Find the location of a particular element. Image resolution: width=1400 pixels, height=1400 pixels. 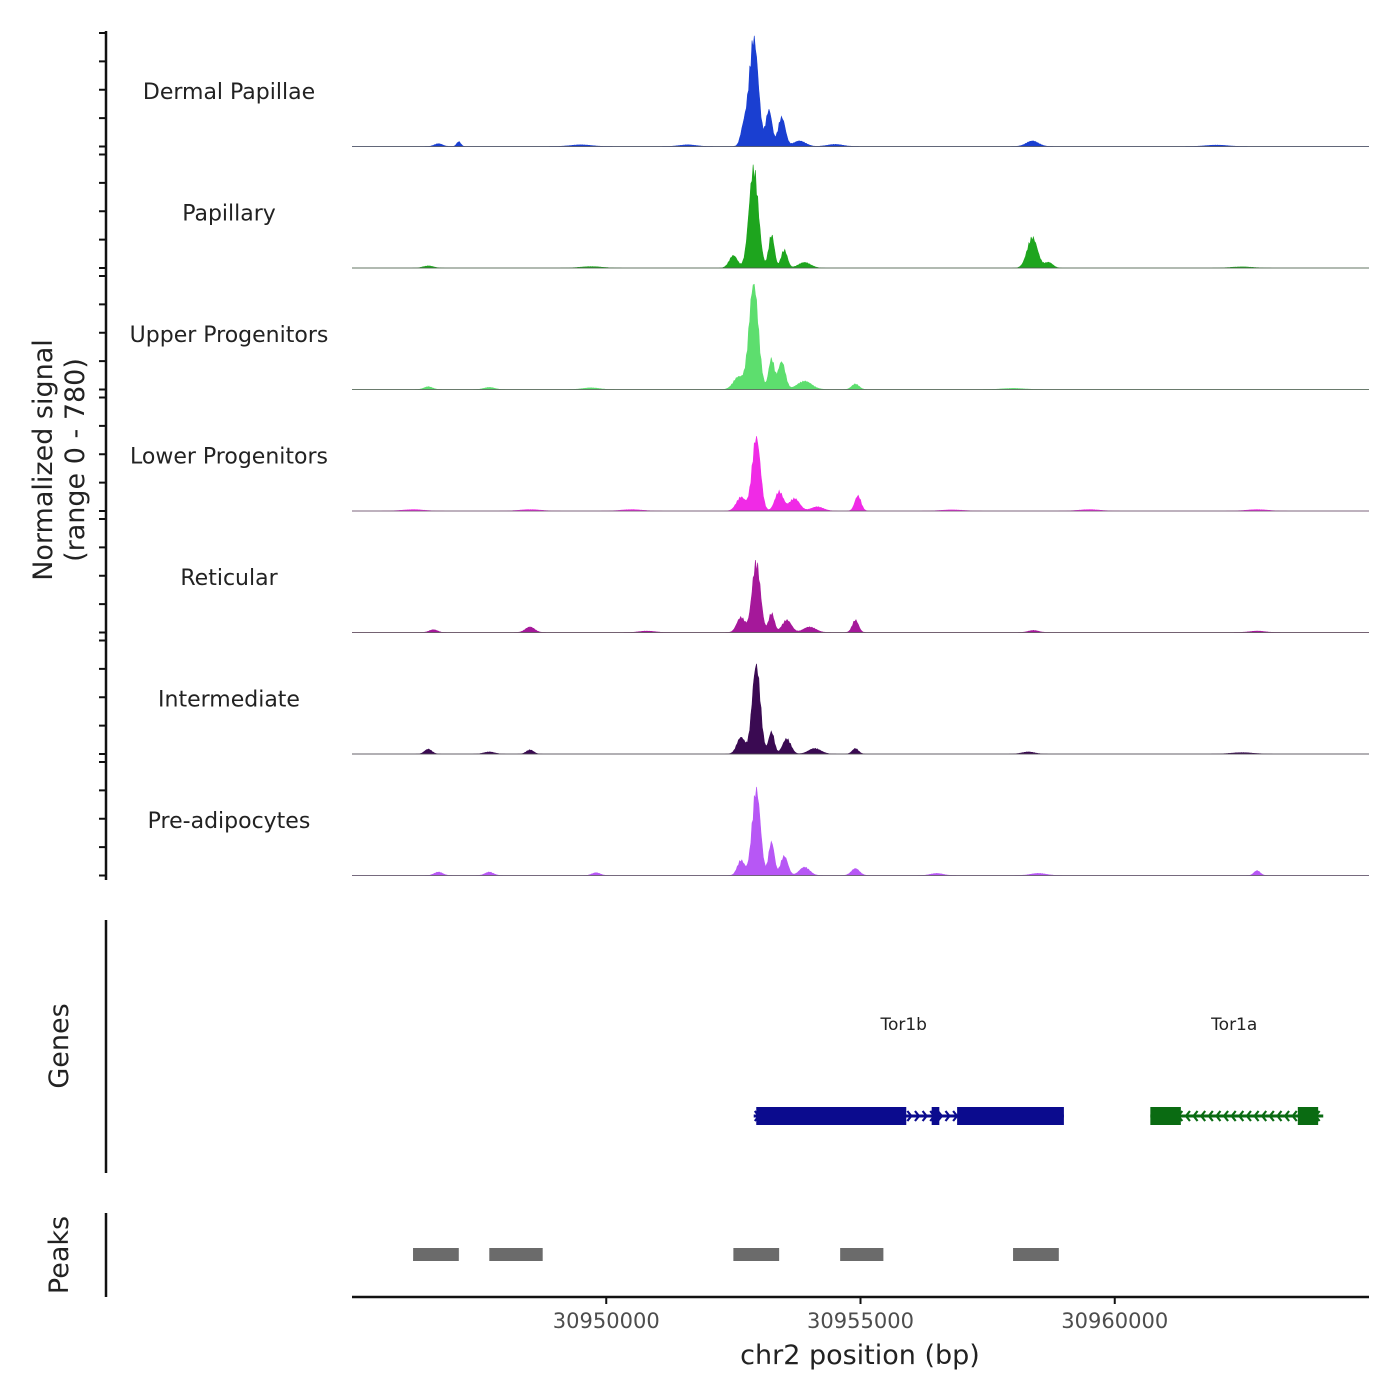

gene-label: Tor1b is located at coordinates (903, 1025).